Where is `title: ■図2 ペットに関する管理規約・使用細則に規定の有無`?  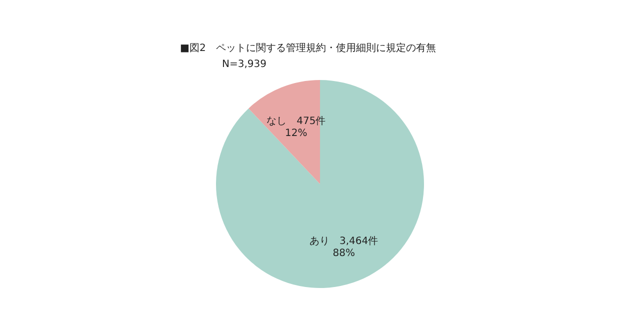
title: ■図2 ペットに関する管理規約・使用細則に規定の有無 is located at coordinates (308, 48).